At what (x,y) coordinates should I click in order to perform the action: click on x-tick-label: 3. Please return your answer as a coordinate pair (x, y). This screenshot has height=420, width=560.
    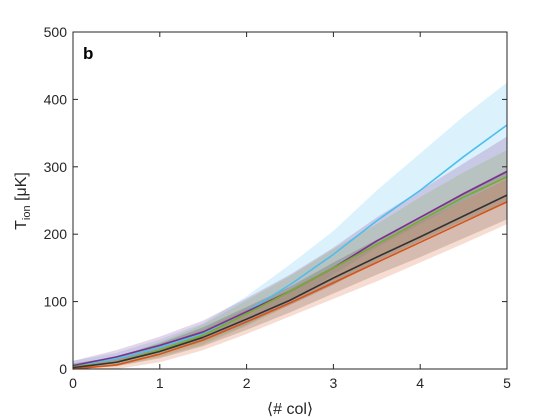
    Looking at the image, I should click on (334, 383).